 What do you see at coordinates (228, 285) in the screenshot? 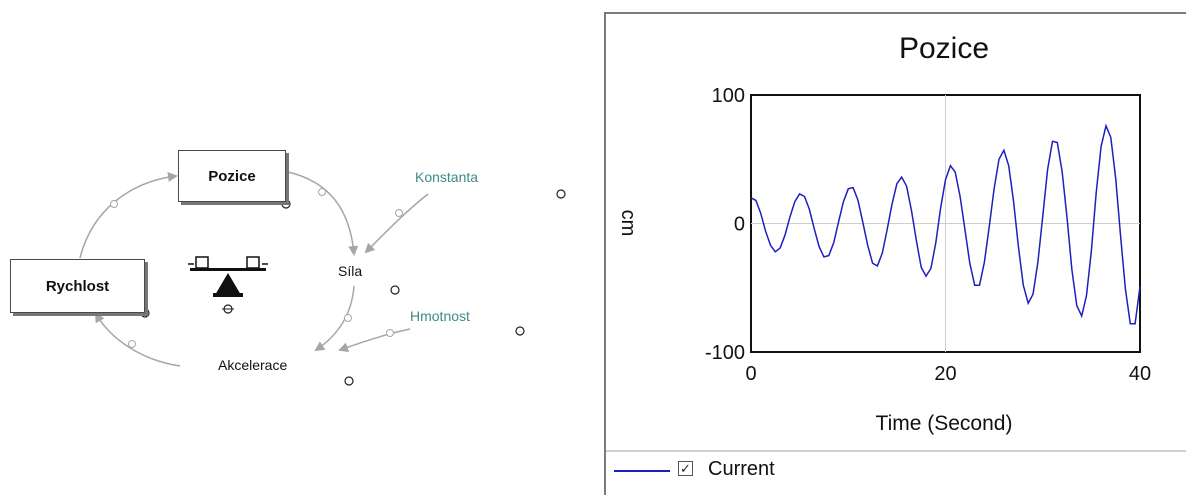
I see `balancing-loop-icon` at bounding box center [228, 285].